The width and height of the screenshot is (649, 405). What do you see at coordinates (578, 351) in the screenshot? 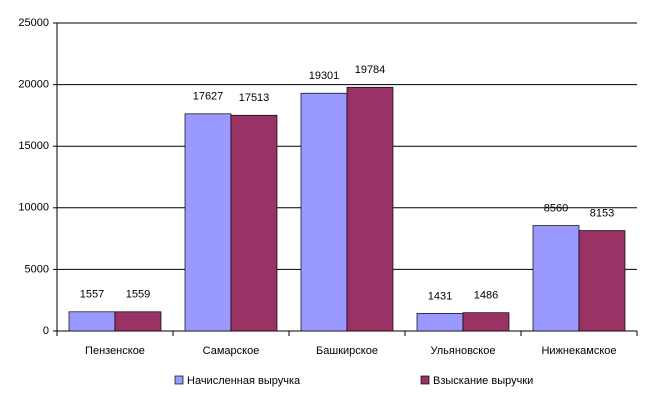
I see `x-tick-label: Нижнекамское` at bounding box center [578, 351].